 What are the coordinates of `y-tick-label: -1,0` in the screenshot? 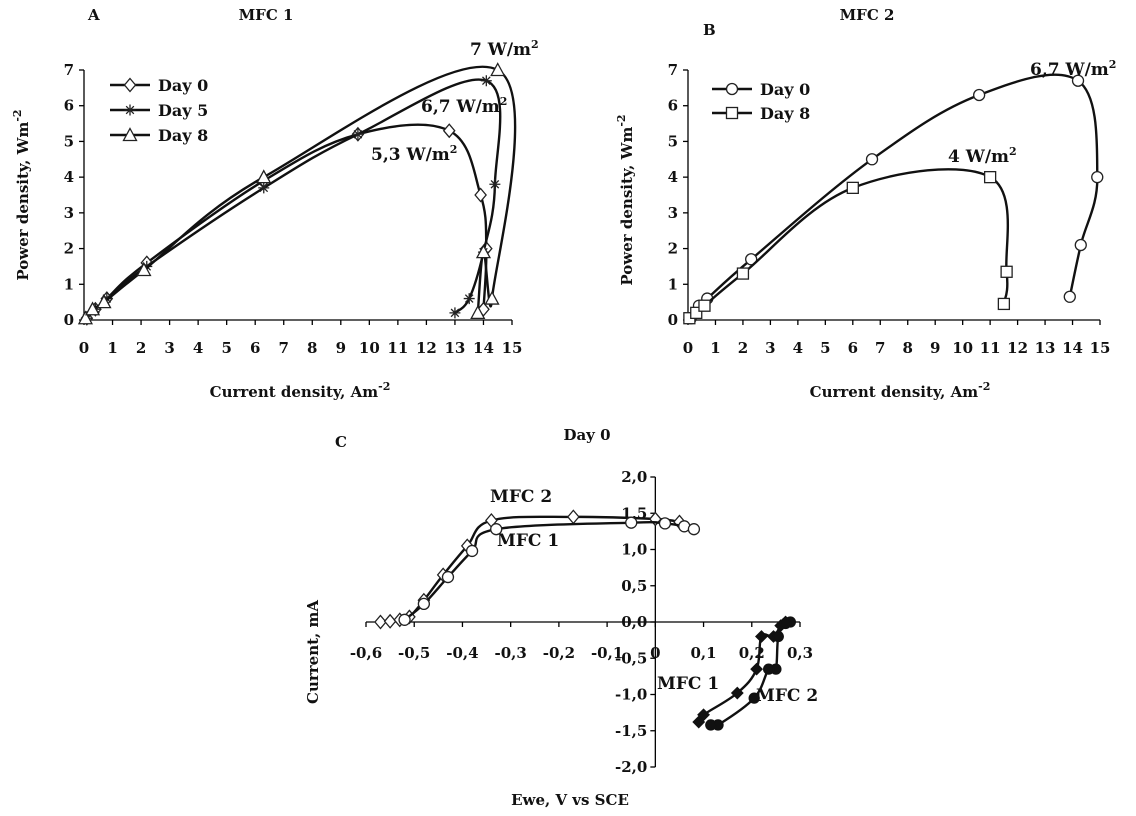 It's located at (631, 695).